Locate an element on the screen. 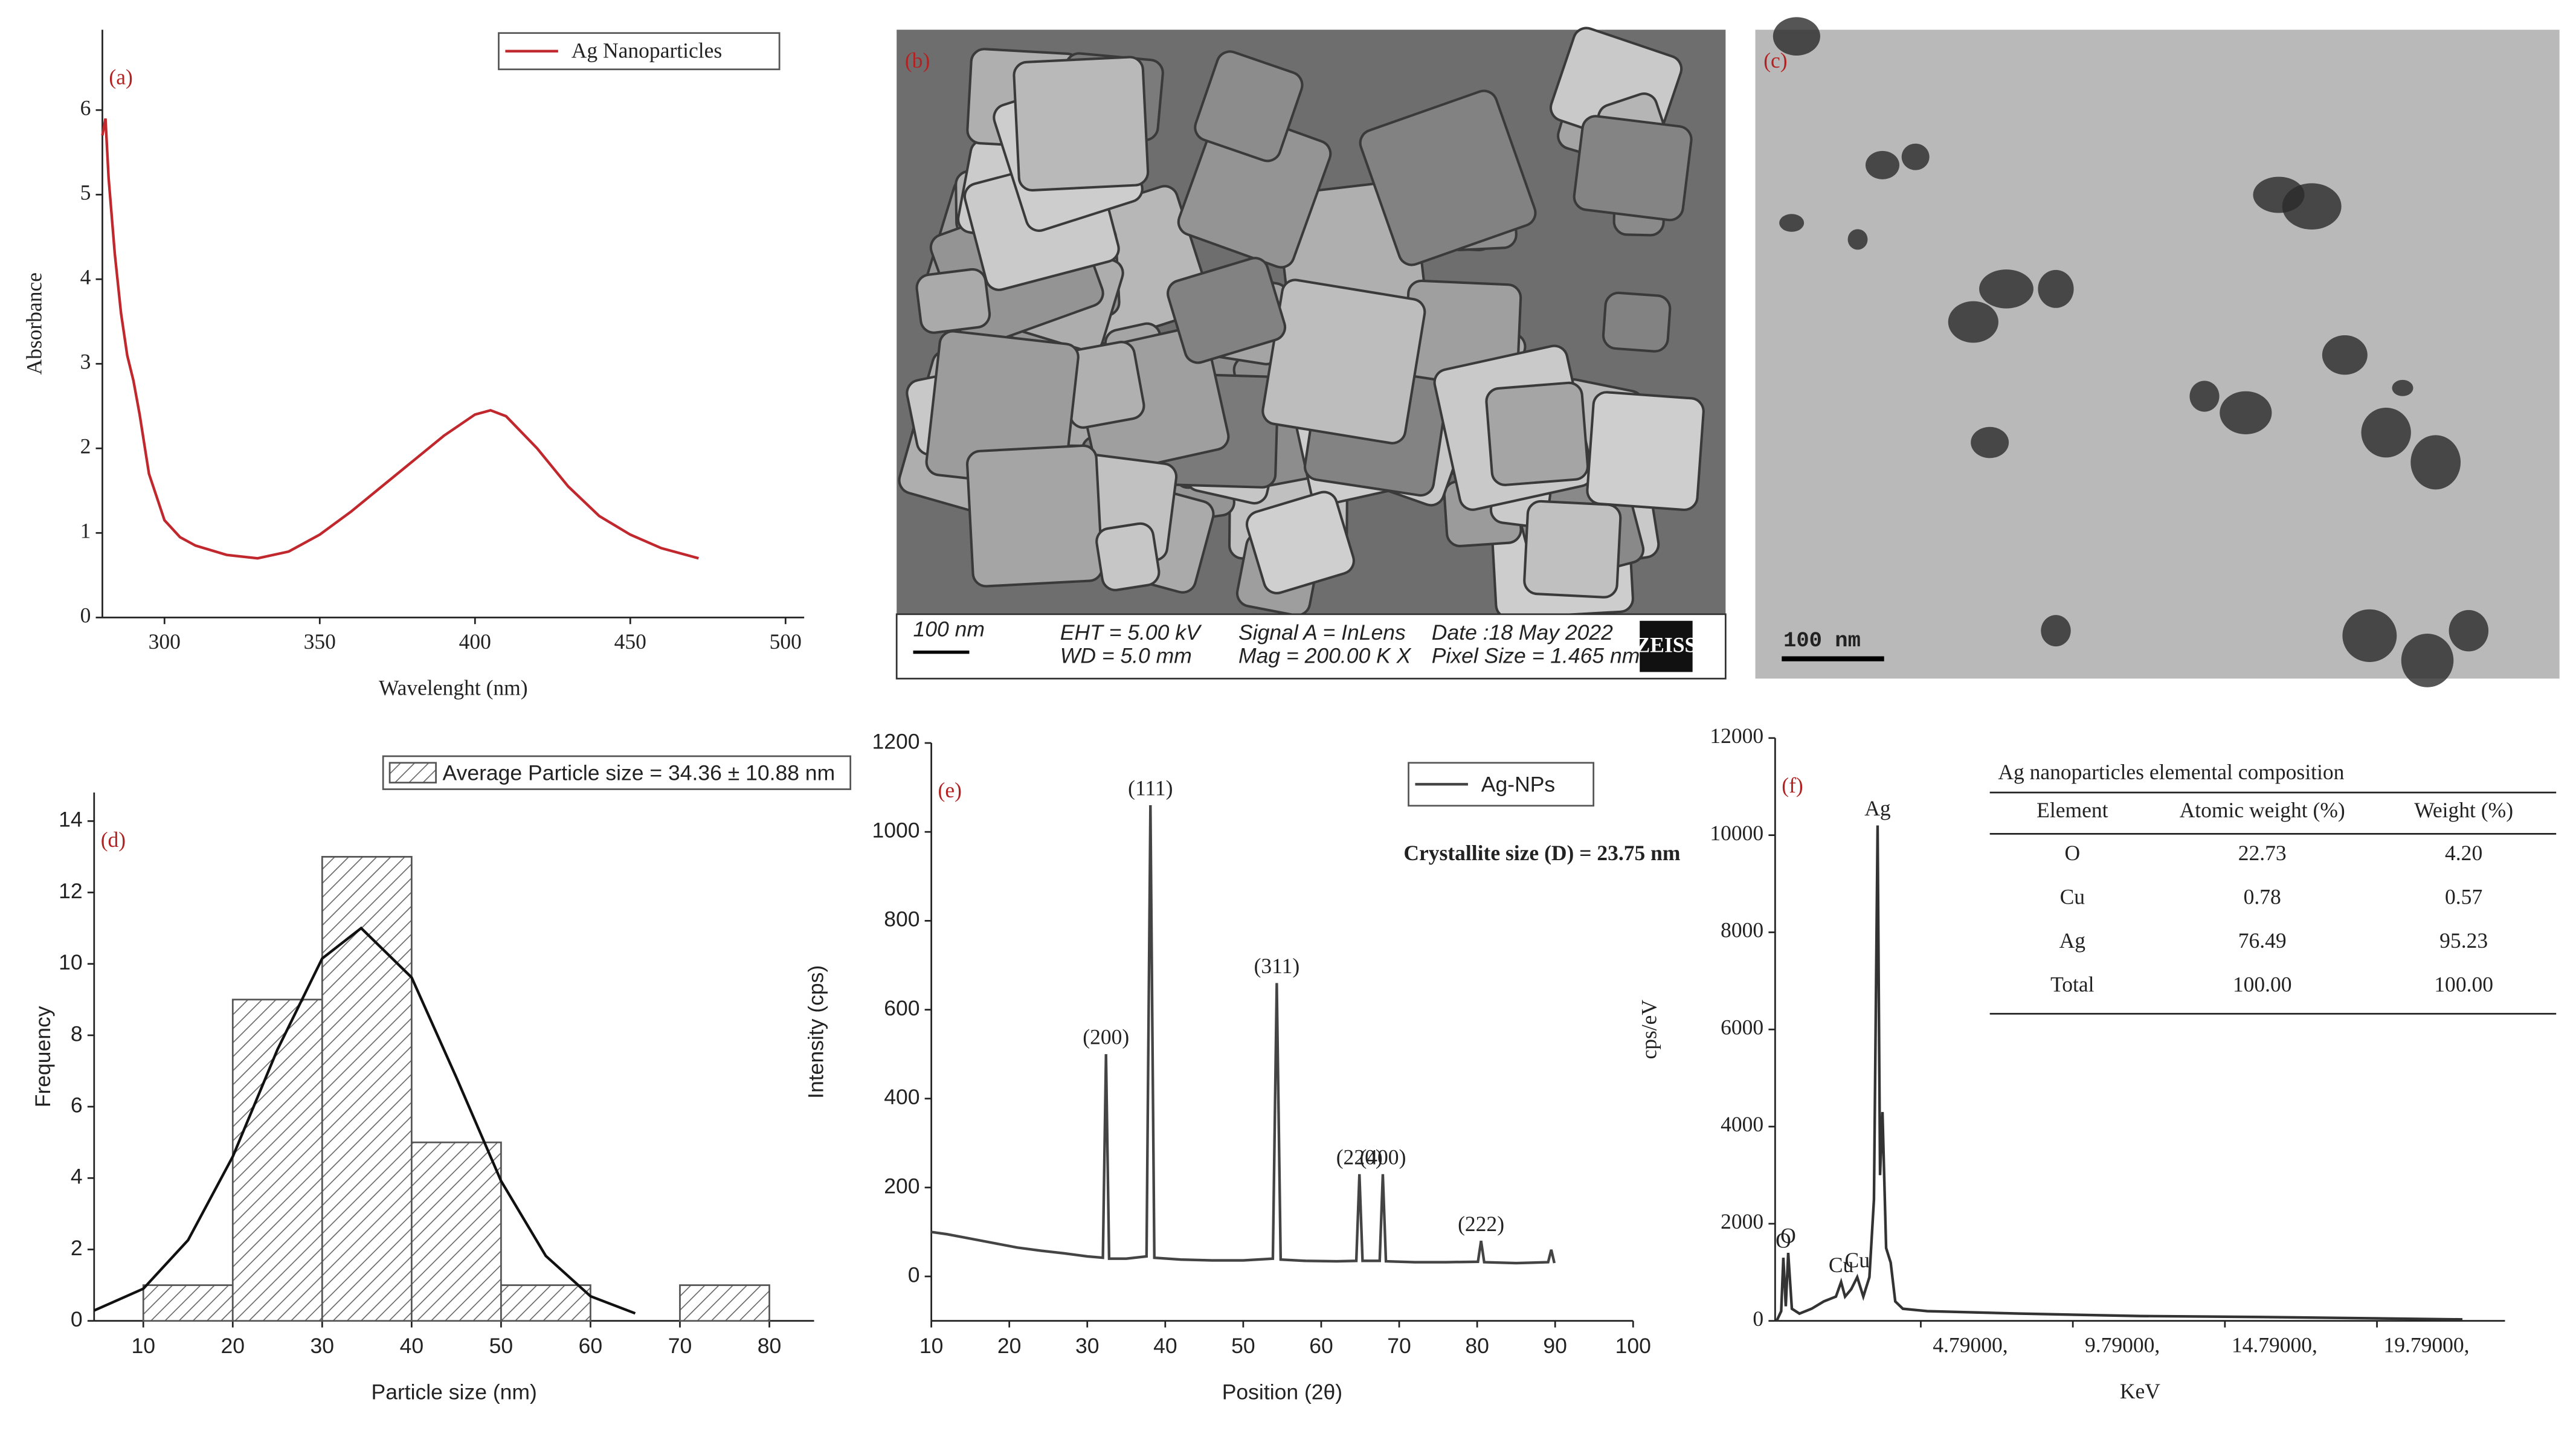 This screenshot has height=1431, width=2576. y-tick-label: 0 is located at coordinates (914, 1275).